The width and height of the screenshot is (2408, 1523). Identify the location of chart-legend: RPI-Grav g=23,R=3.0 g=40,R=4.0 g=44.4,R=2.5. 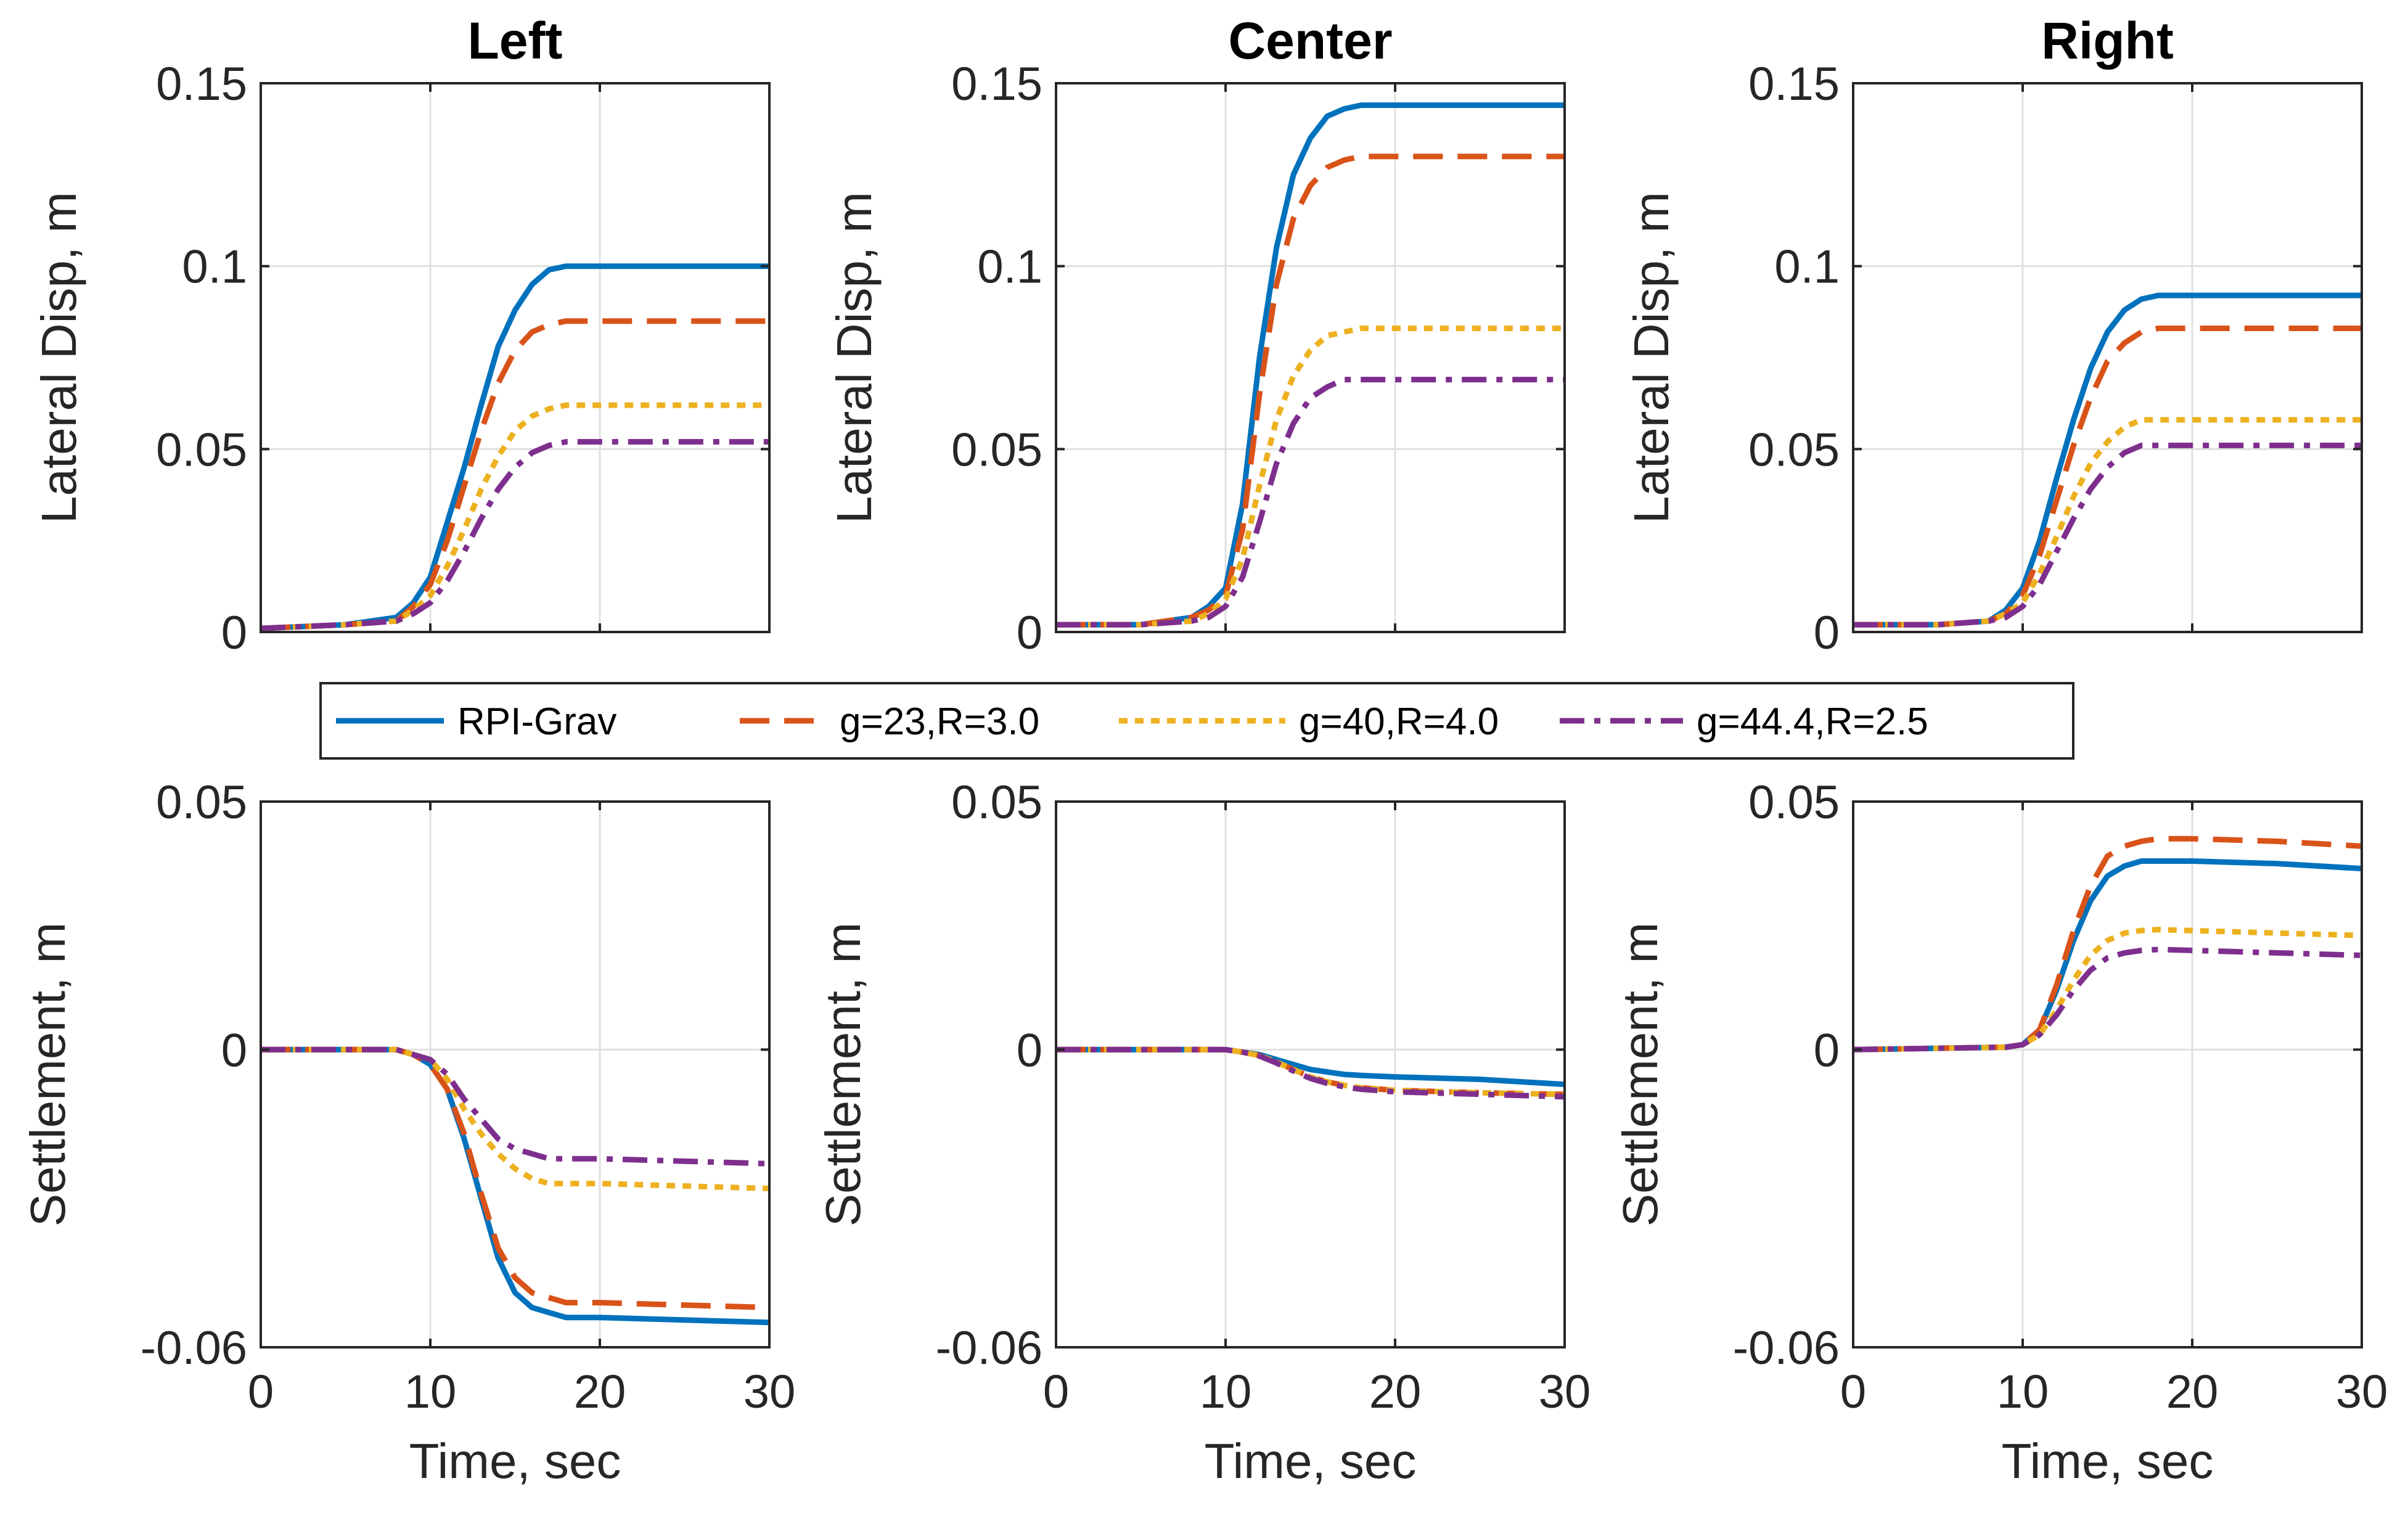
(1196, 721).